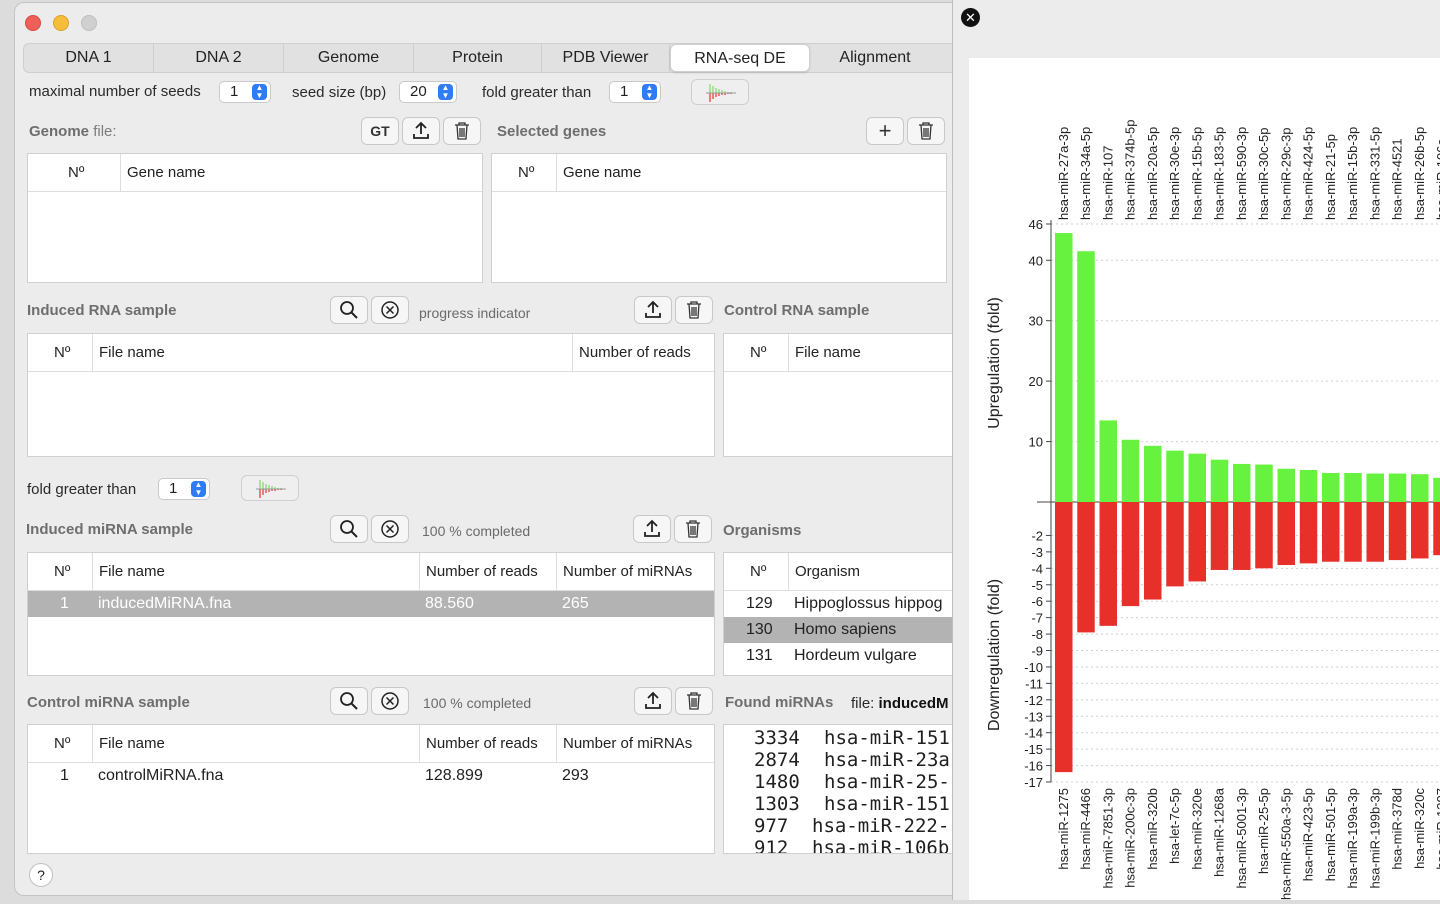 The image size is (1440, 904). What do you see at coordinates (62, 571) in the screenshot?
I see `induced-mirna-col-num: Nº` at bounding box center [62, 571].